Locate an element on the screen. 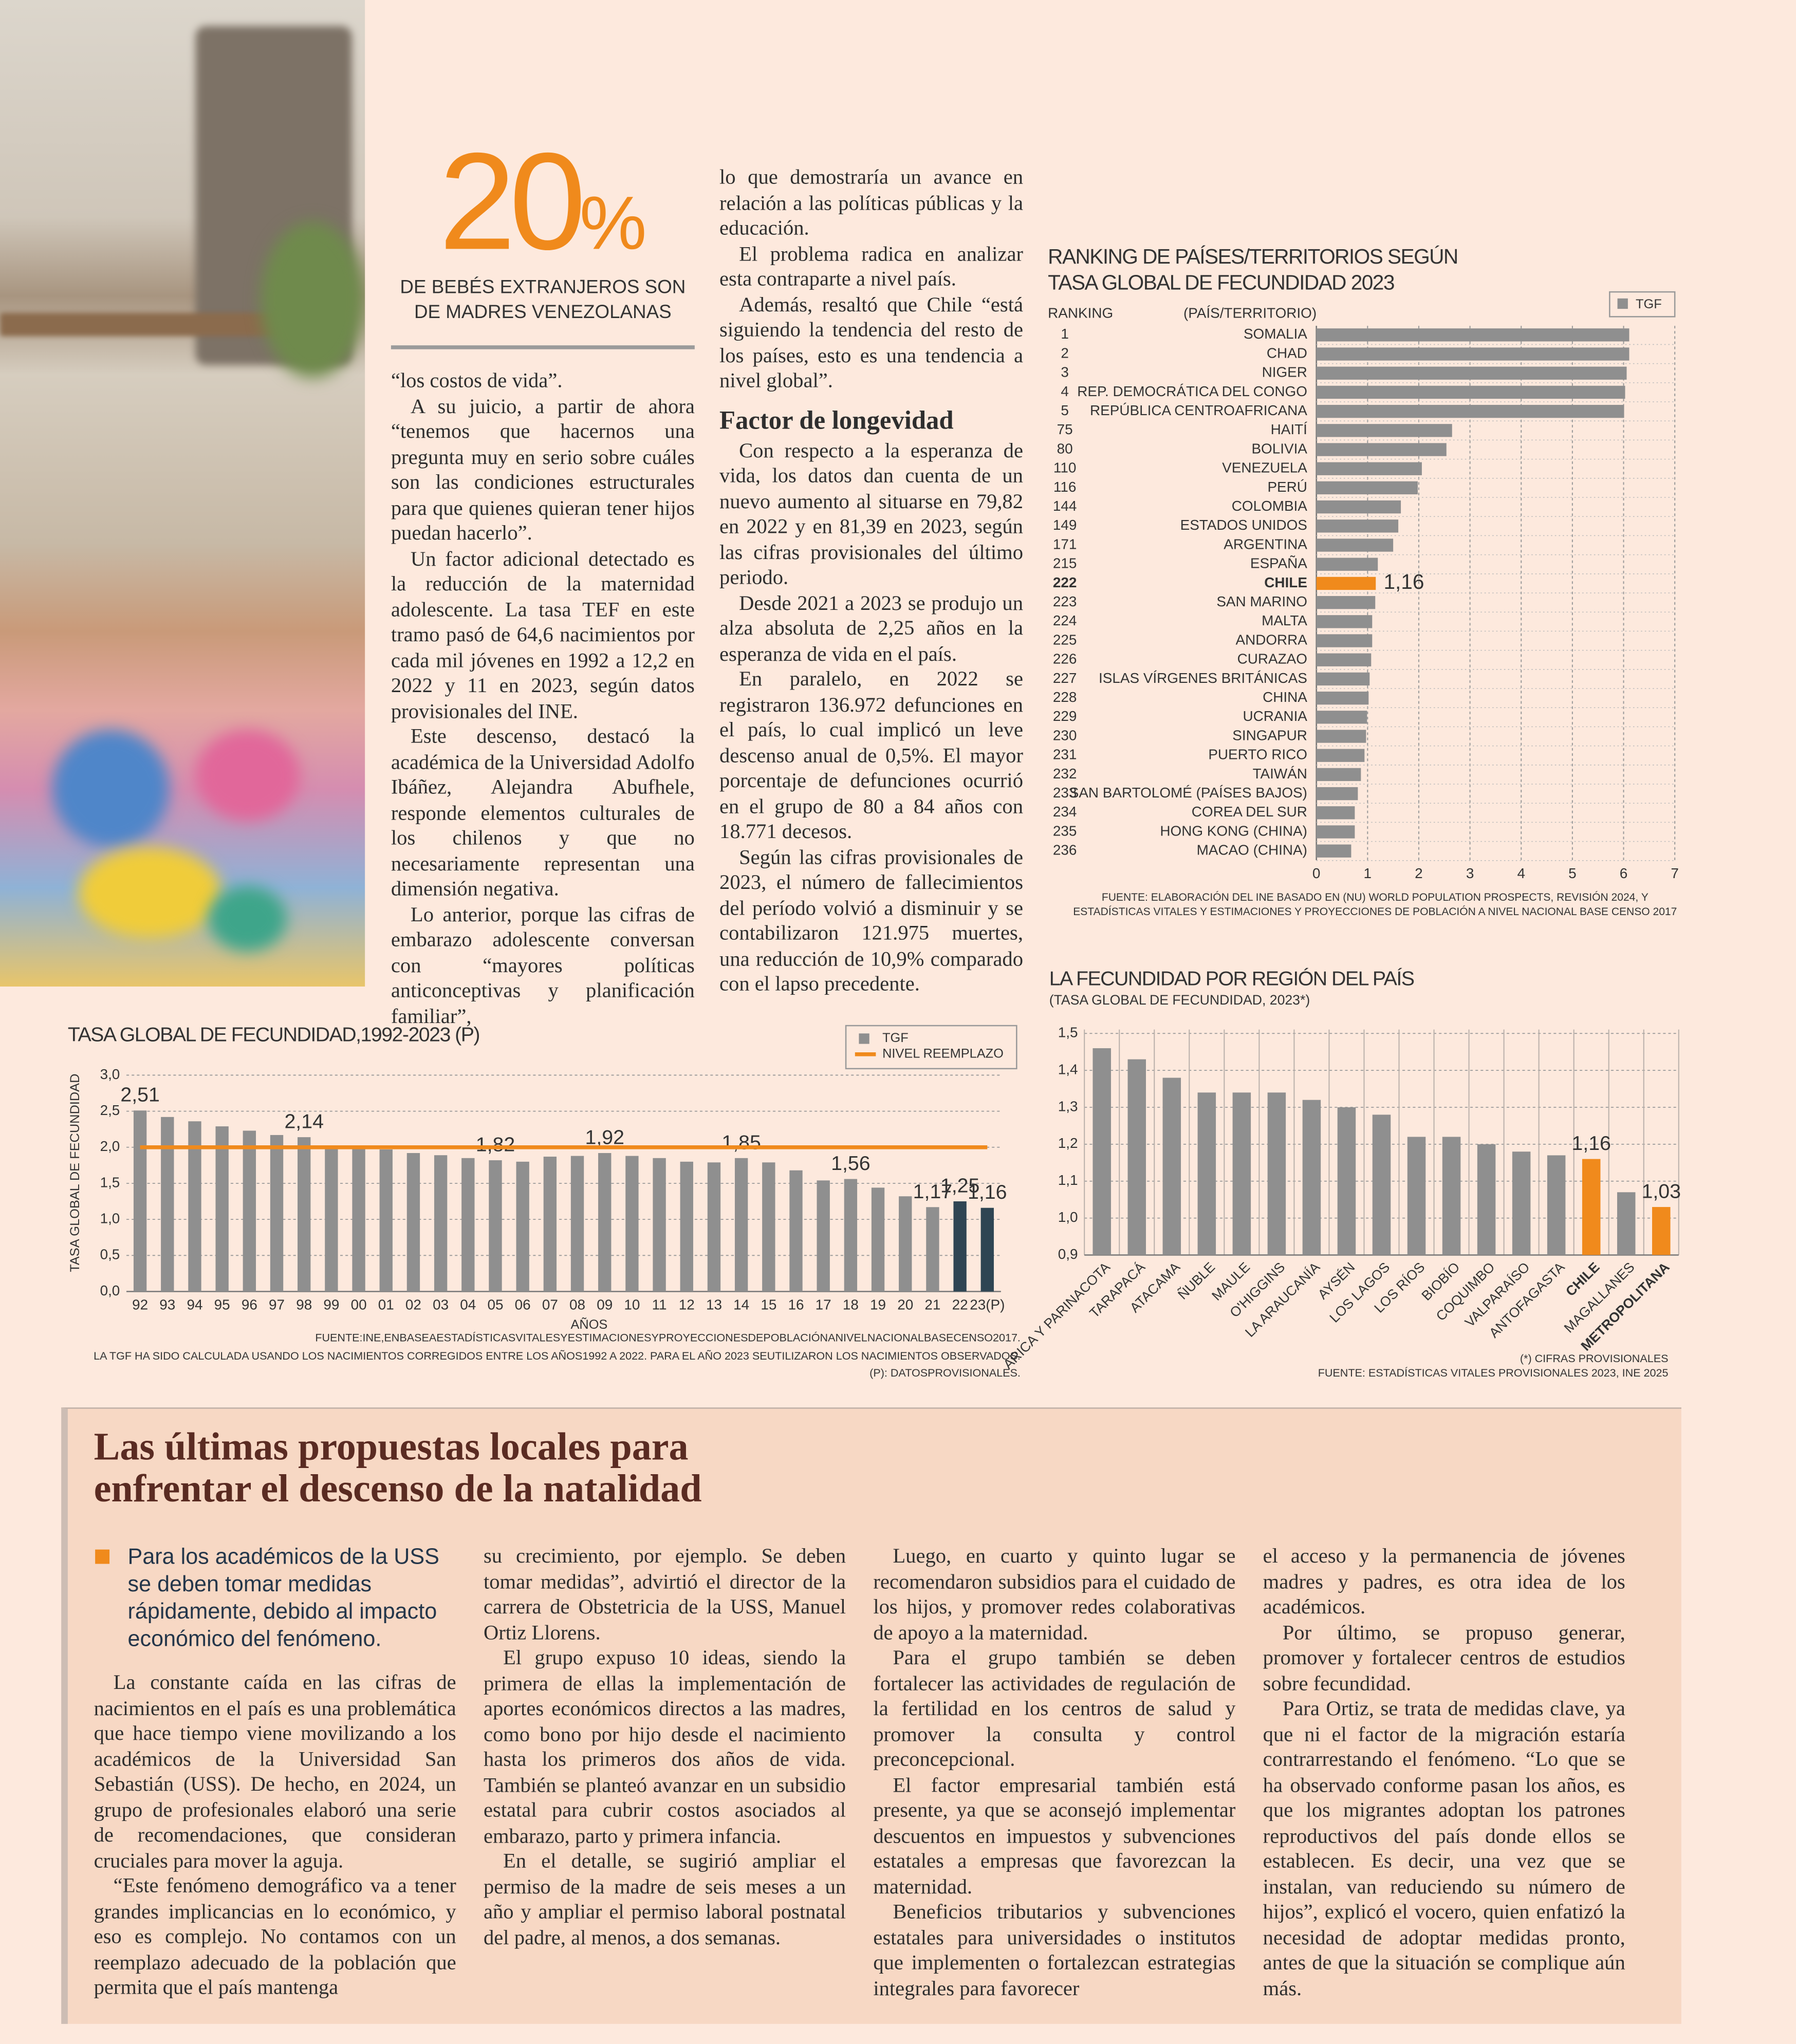  rank-label: 232 is located at coordinates (1065, 774).